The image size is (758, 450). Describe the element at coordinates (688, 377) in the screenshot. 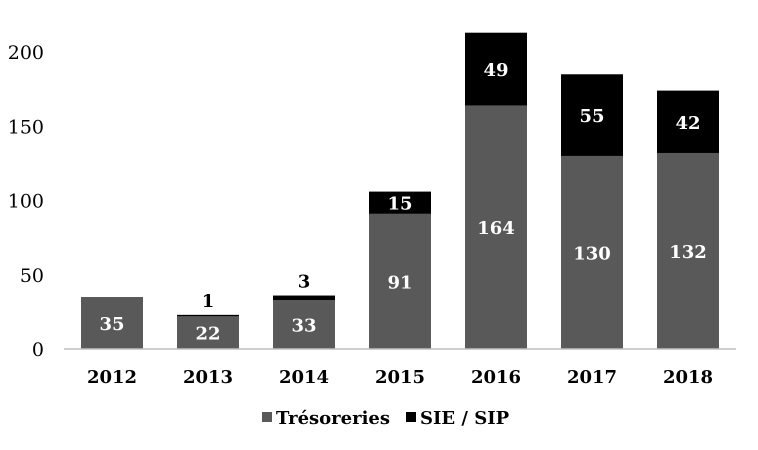

I see `x-tick-label: 2018` at that location.